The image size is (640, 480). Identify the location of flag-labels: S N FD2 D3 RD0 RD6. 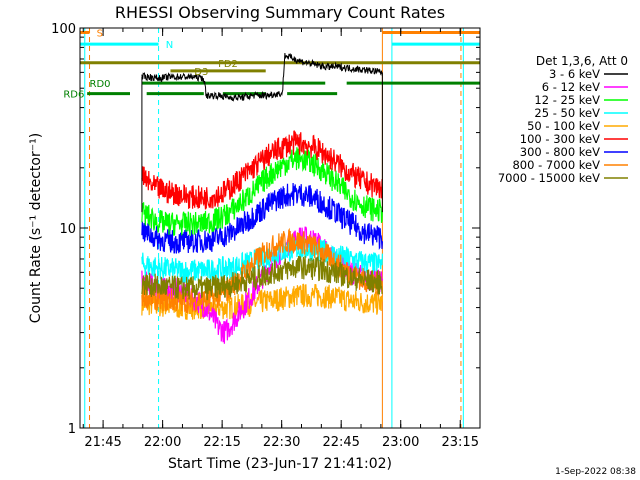
(150, 64).